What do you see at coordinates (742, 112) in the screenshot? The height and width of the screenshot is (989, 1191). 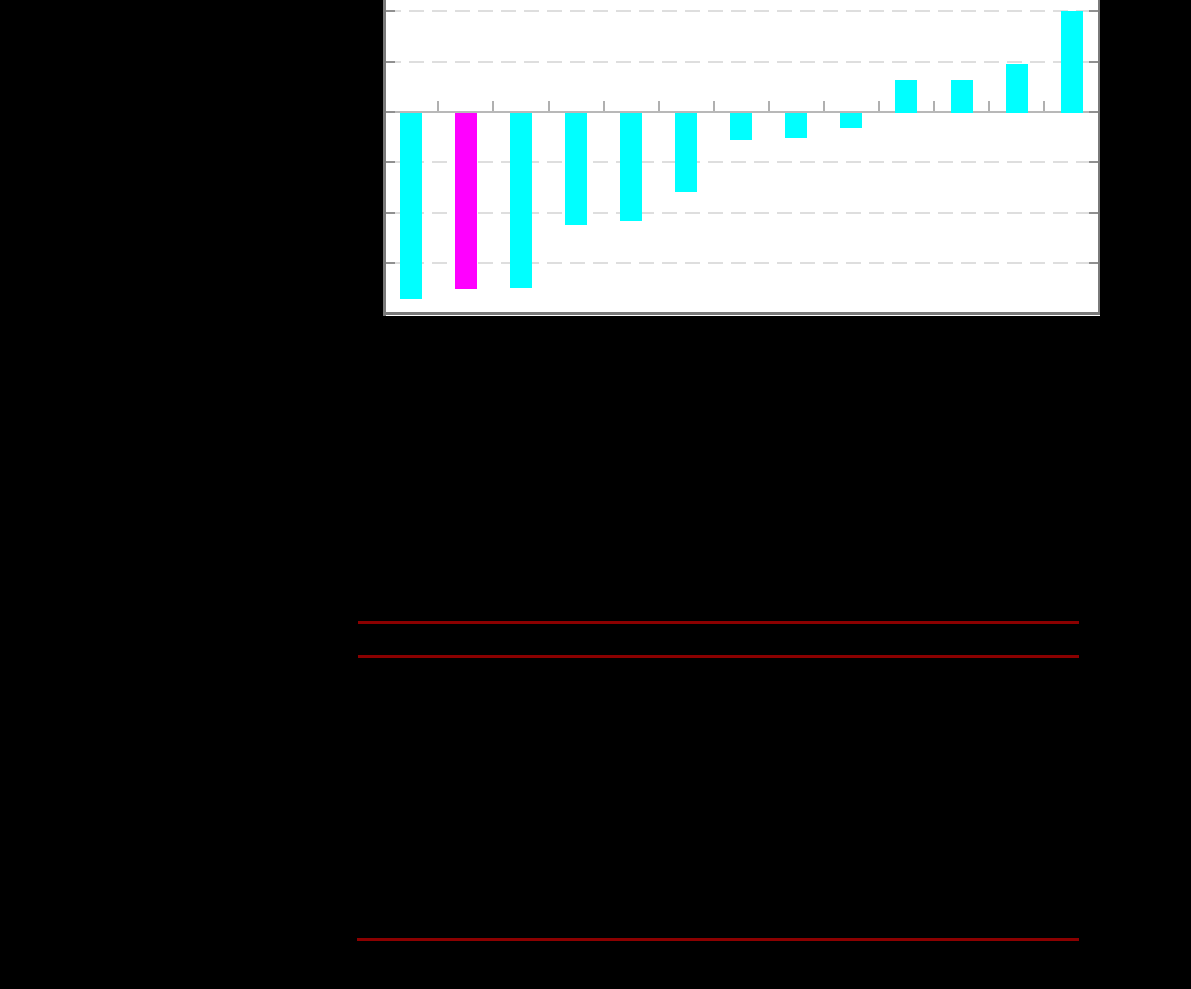 I see `zero-axis-line` at bounding box center [742, 112].